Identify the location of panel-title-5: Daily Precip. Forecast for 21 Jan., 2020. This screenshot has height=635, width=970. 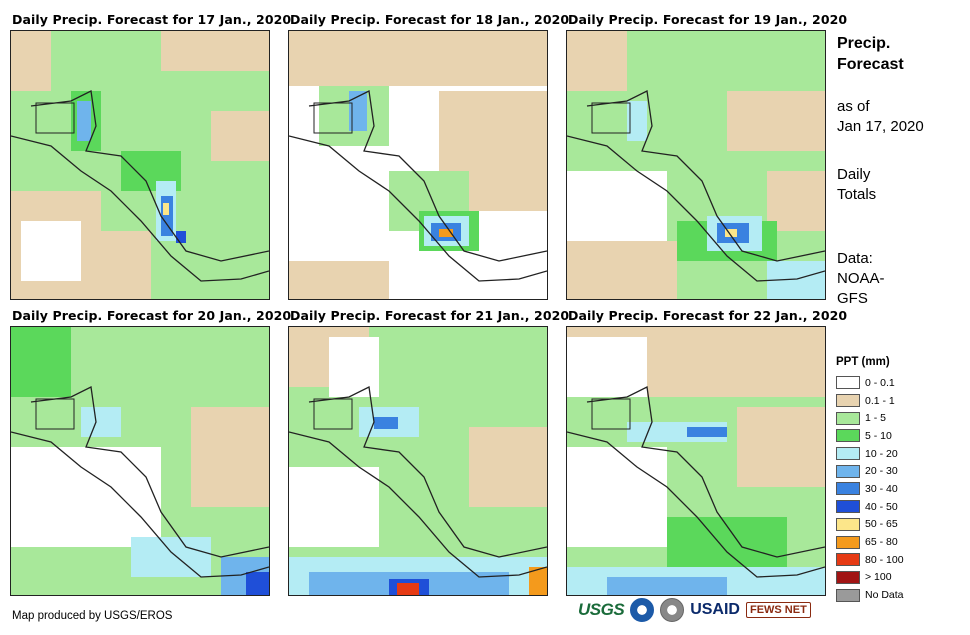
(430, 315).